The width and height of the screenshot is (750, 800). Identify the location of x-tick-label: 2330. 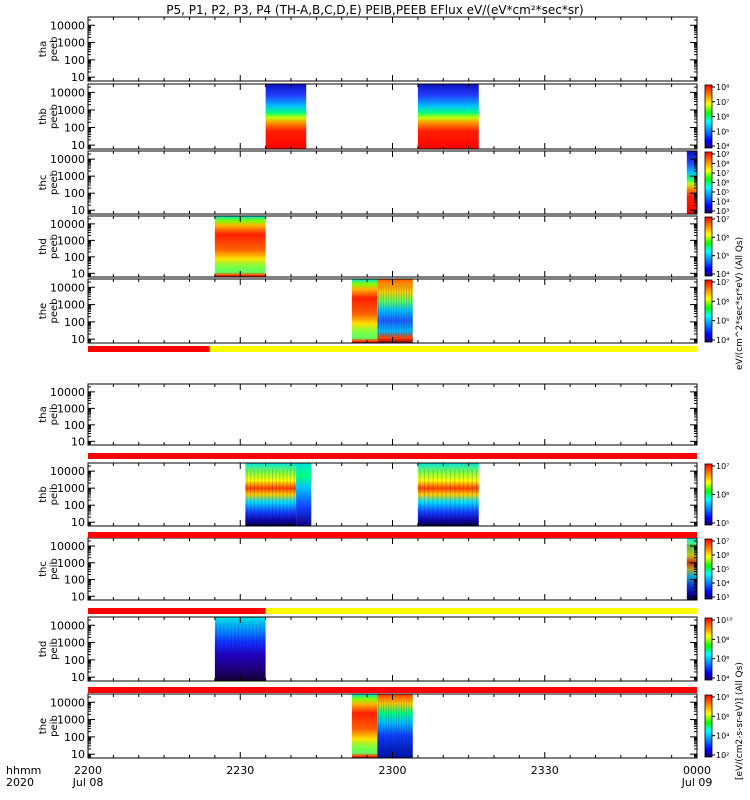
(545, 770).